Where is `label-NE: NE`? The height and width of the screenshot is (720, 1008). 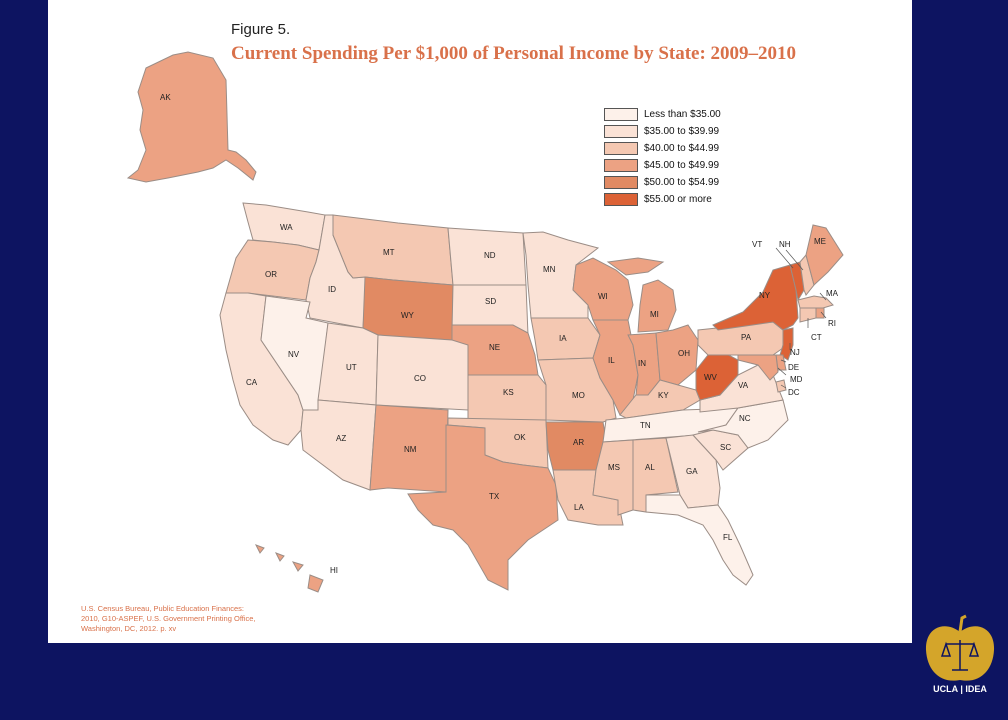
label-NE: NE is located at coordinates (494, 347).